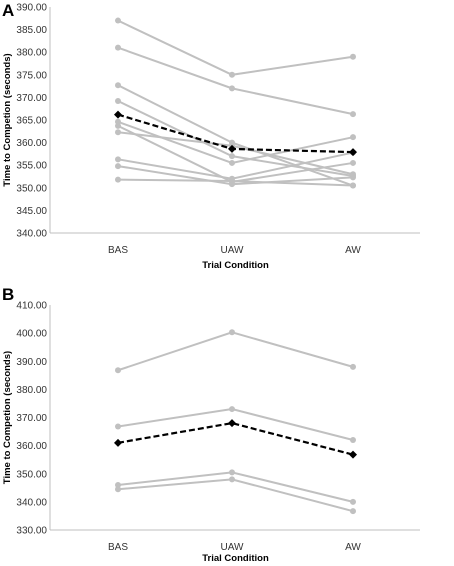 This screenshot has height=566, width=454. Describe the element at coordinates (31, 166) in the screenshot. I see `y-tick-label: 355.00` at that location.